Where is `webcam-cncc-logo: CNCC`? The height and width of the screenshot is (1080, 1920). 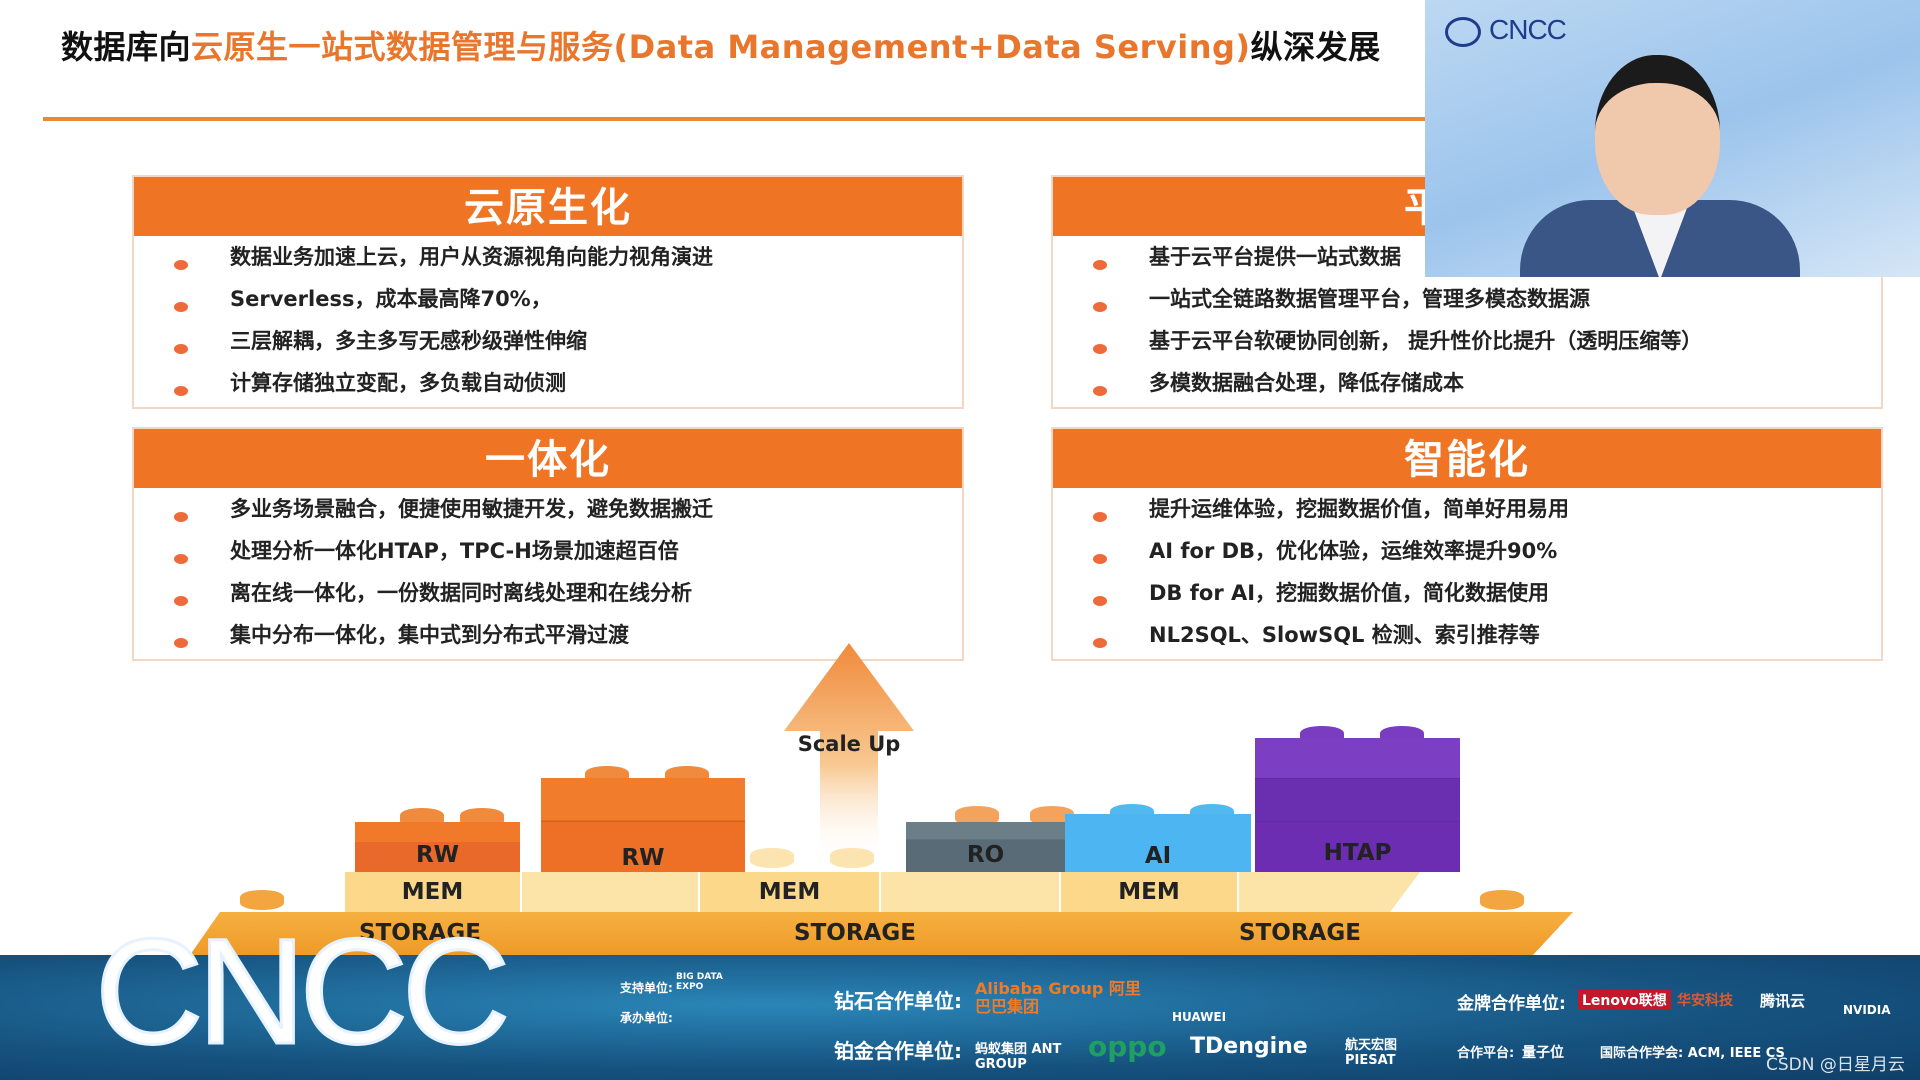
webcam-cncc-logo: CNCC is located at coordinates (1506, 30).